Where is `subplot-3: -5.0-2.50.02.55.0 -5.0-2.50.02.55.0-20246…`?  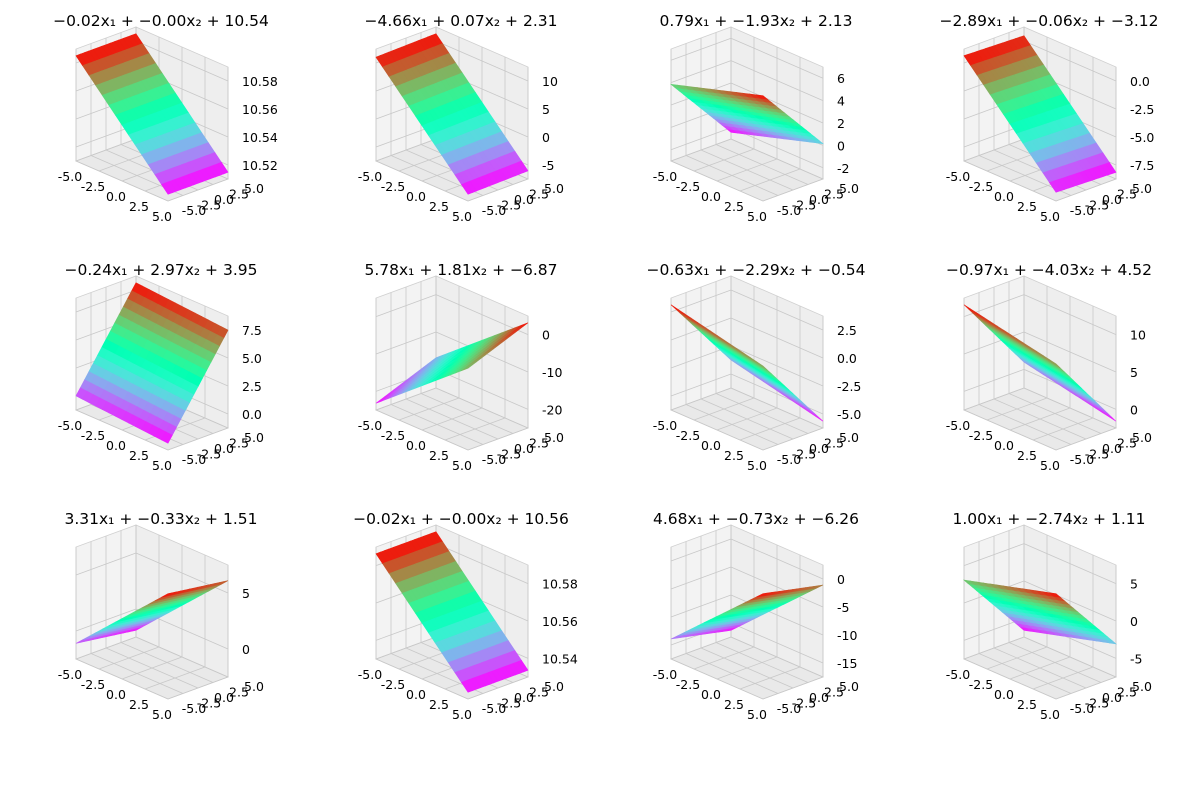
subplot-3: -5.0-2.50.02.55.0 -5.0-2.50.02.55.0-20246… is located at coordinates (756, 118).